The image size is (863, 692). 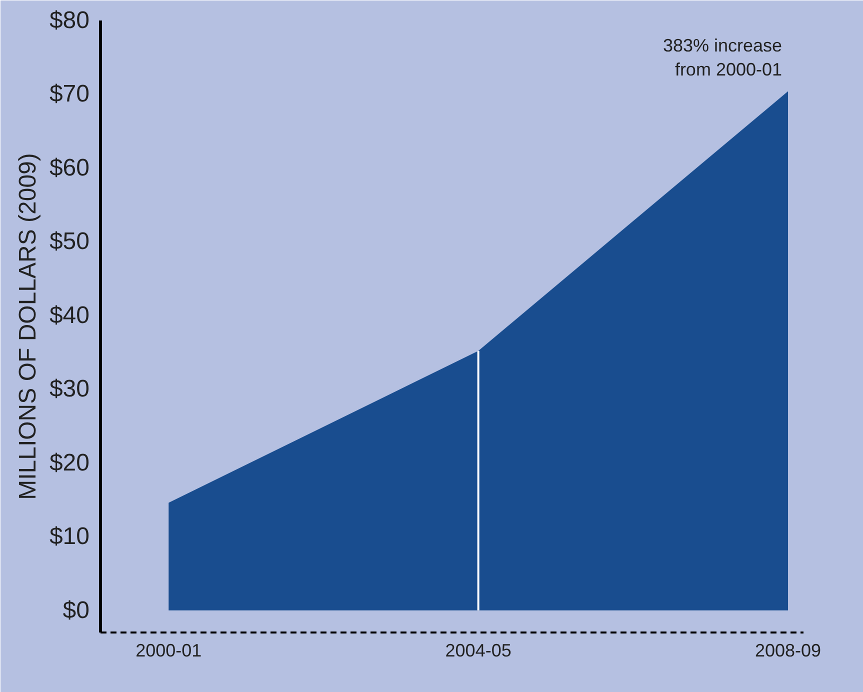 What do you see at coordinates (169, 650) in the screenshot?
I see `x-tick-label: 2000-01` at bounding box center [169, 650].